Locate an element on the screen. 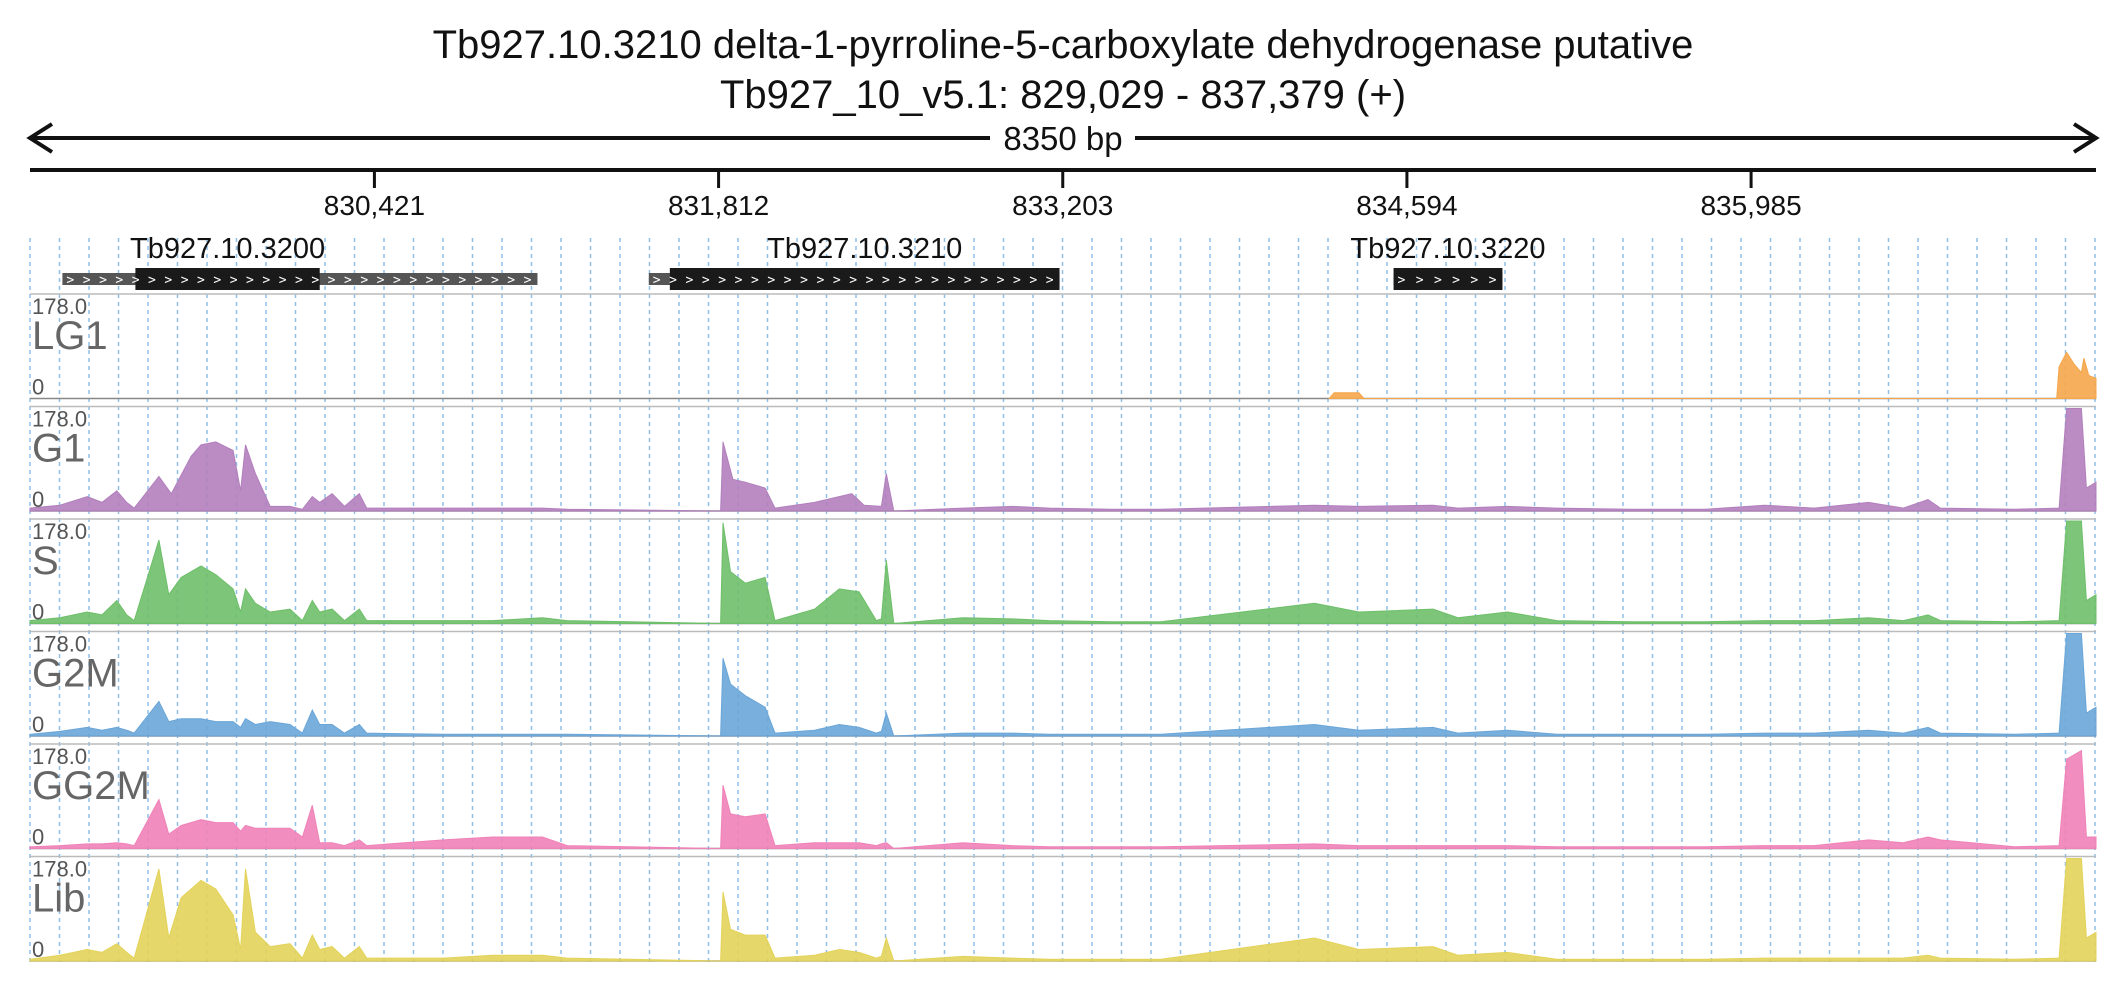 This screenshot has height=1000, width=2126. track-g1: 178.0G1 0 is located at coordinates (1063, 458).